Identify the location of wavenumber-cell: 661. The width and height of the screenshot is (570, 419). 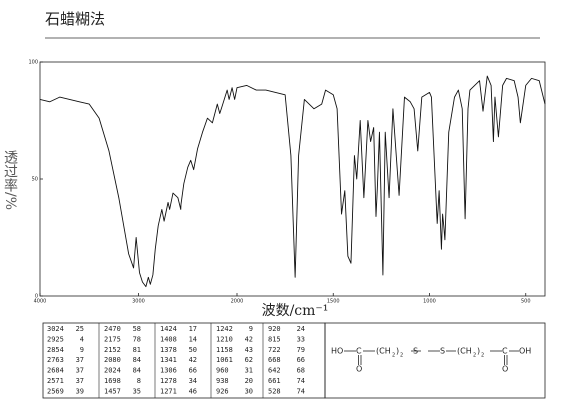
(274, 381).